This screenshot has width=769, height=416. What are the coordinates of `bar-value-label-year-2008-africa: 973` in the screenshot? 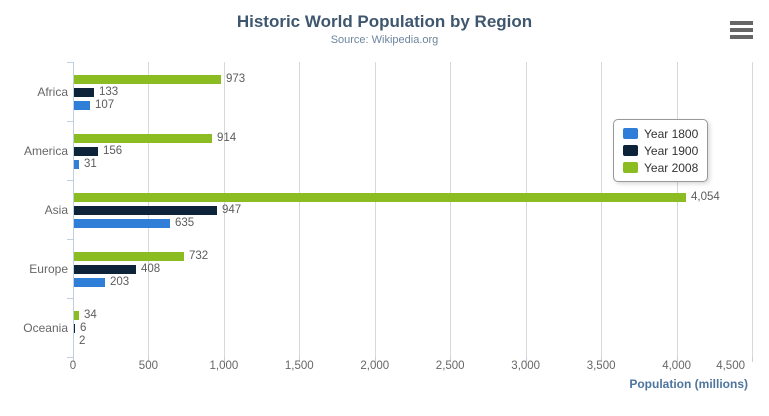 It's located at (236, 79).